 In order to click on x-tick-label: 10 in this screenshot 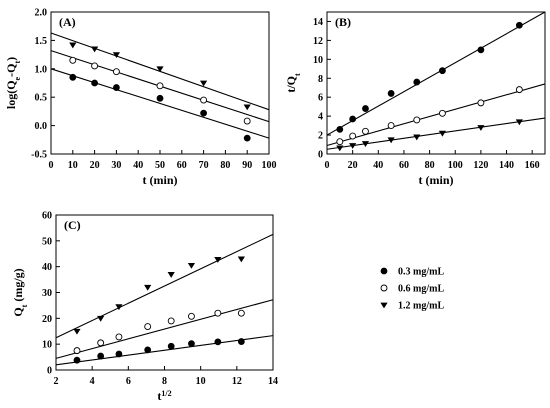, I will do `click(201, 381)`.